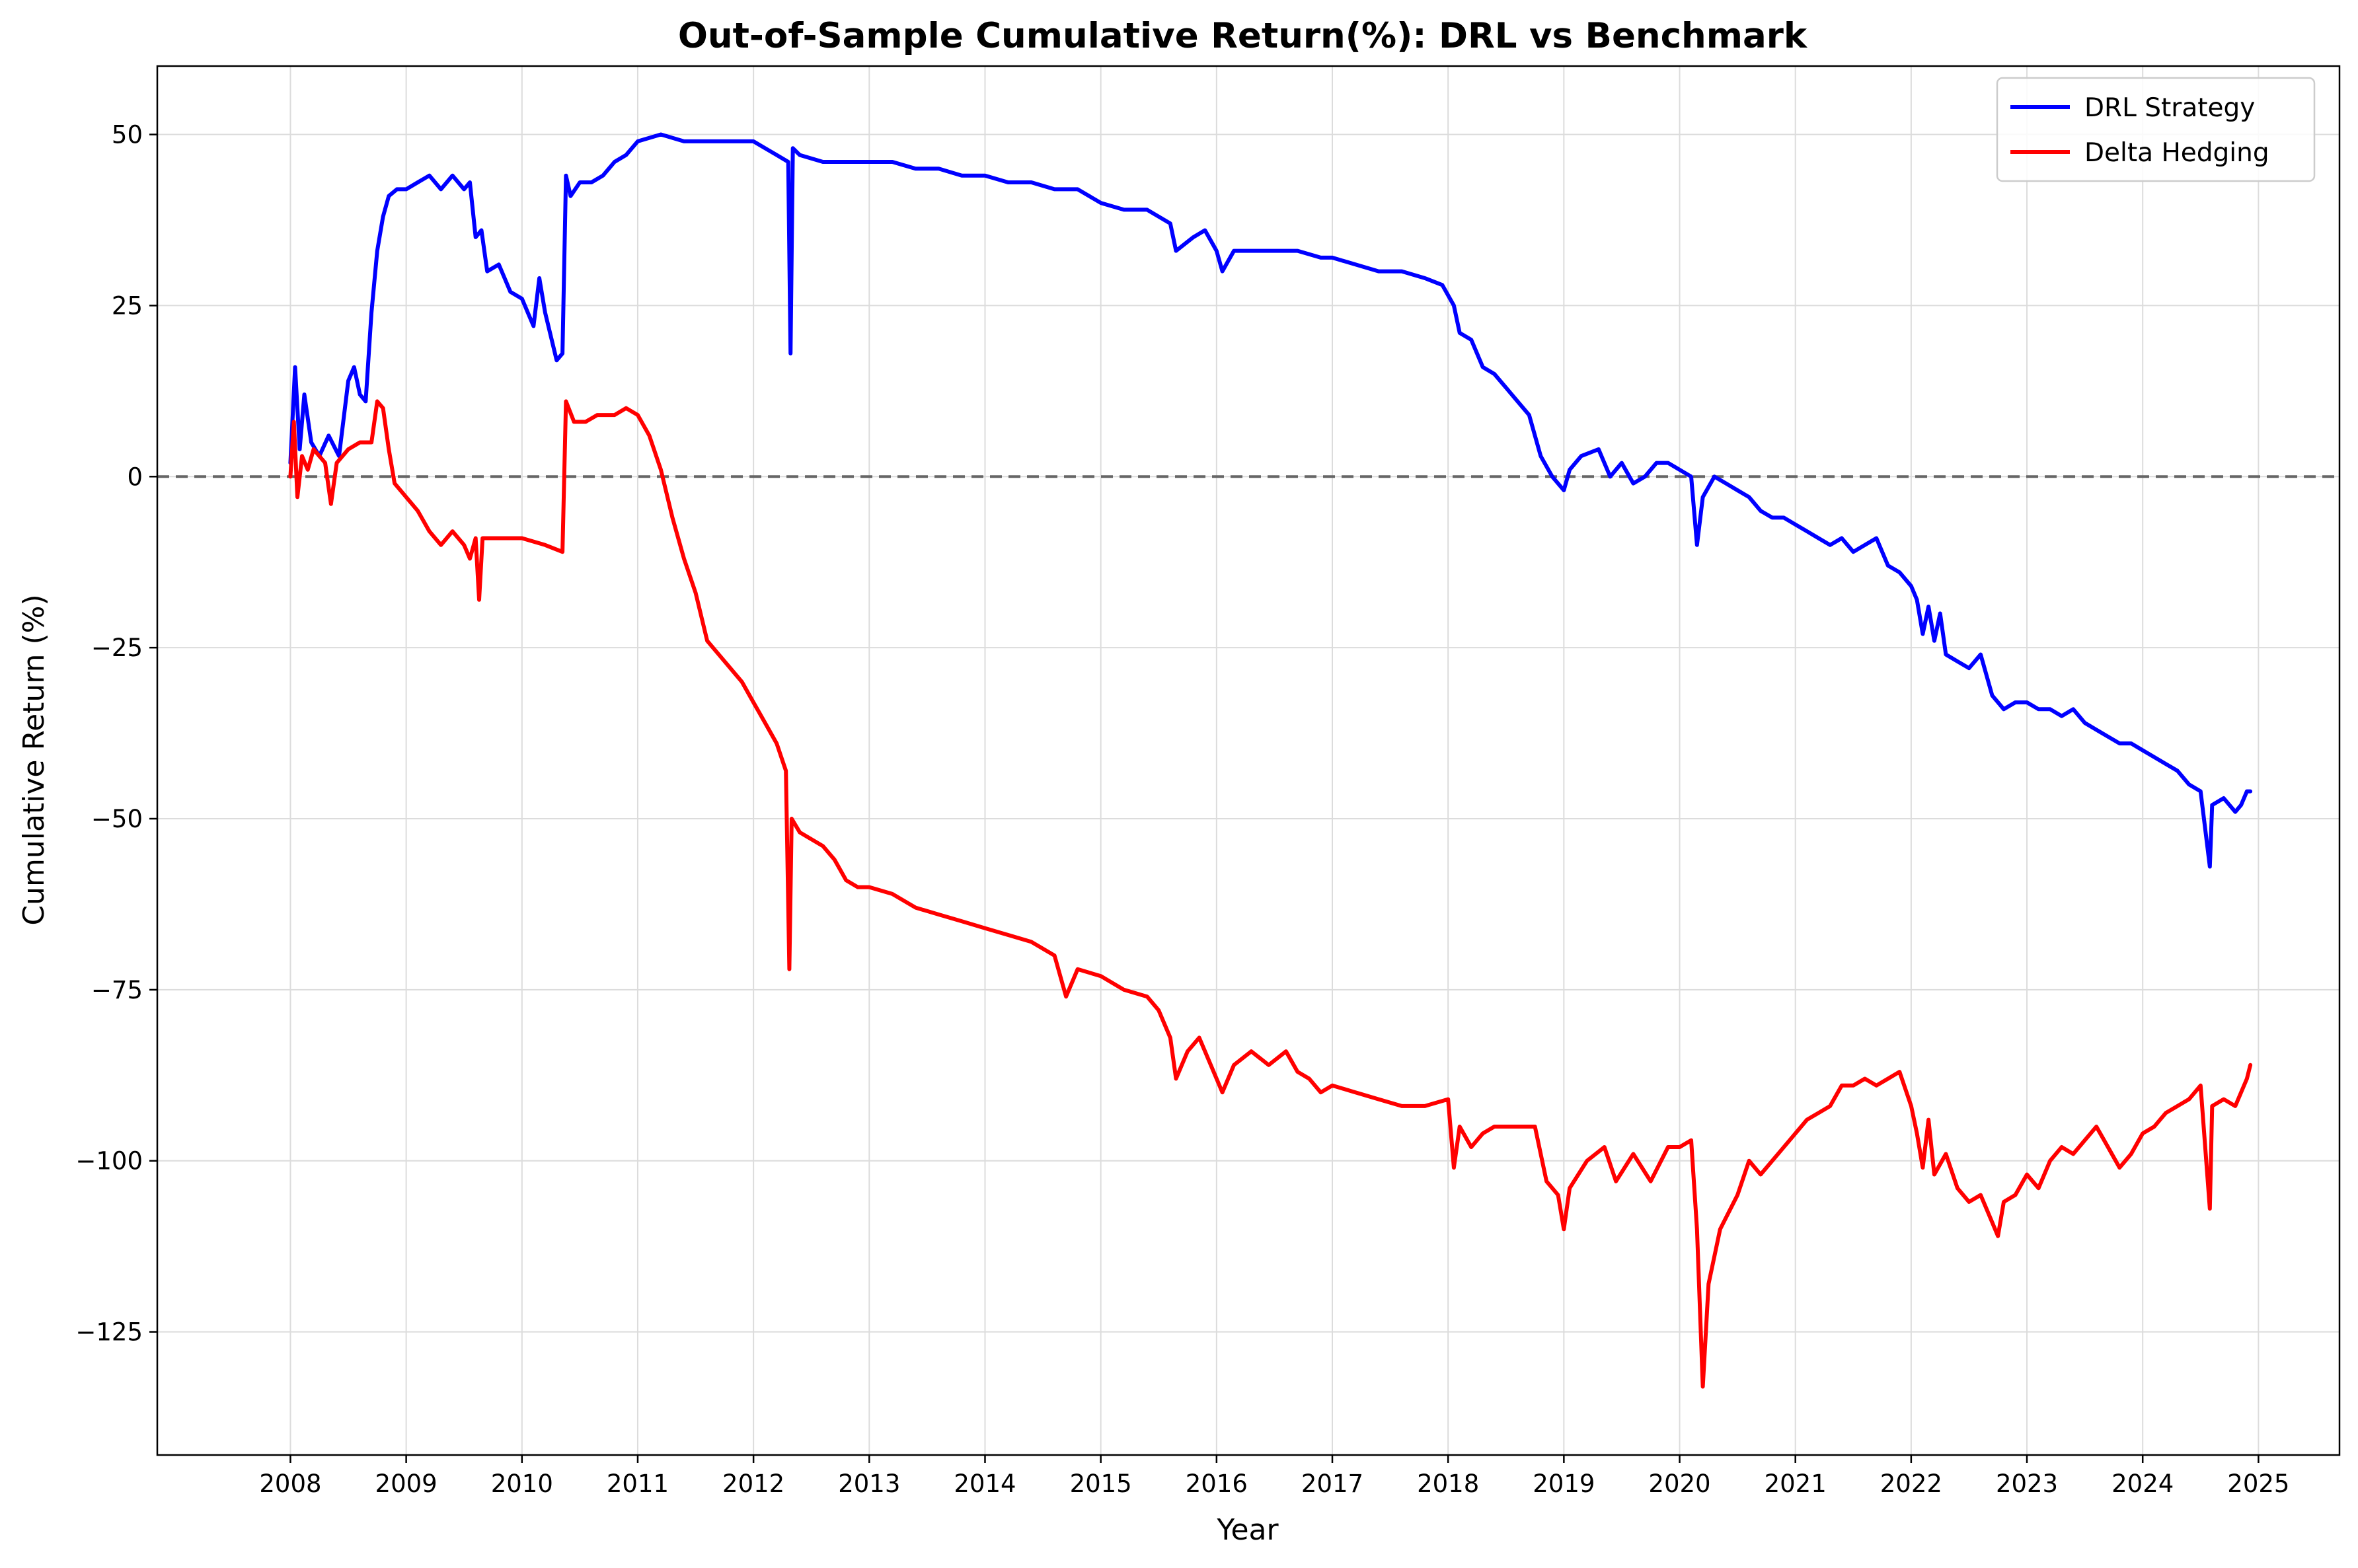 Image resolution: width=2358 pixels, height=1568 pixels. Describe the element at coordinates (522, 1484) in the screenshot. I see `x-tick-label: 2010` at that location.